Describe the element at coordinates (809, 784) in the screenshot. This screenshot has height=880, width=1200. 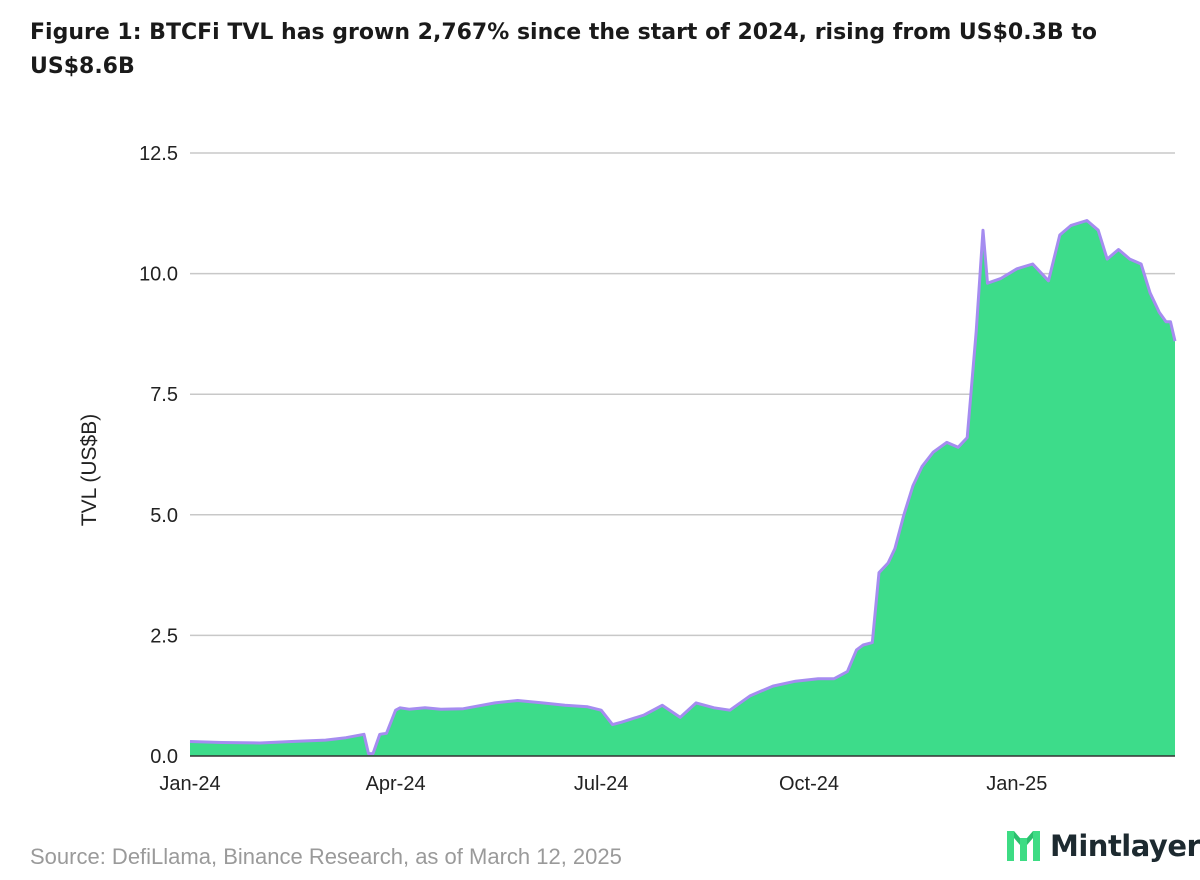
I see `x-tick-label: Oct-24` at that location.